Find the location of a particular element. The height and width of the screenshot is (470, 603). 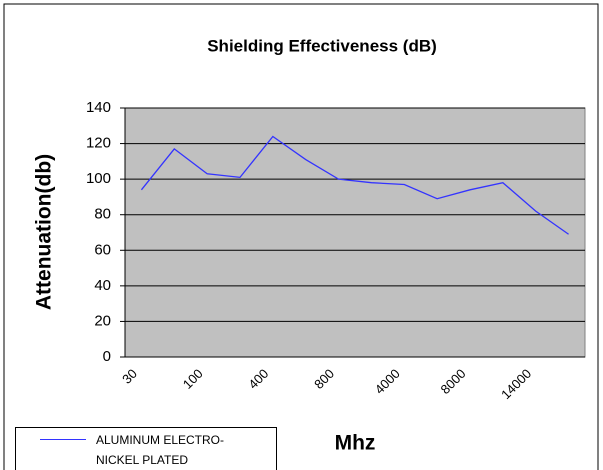

chart-title: Shielding Effectiveness (dB) is located at coordinates (322, 45).